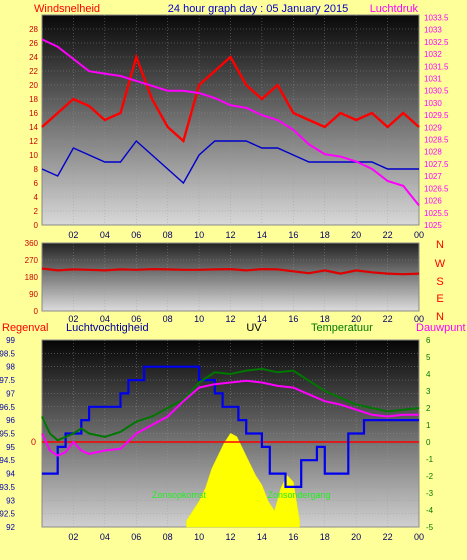 This screenshot has width=467, height=560. Describe the element at coordinates (230, 404) in the screenshot. I see `temperature-line` at that location.